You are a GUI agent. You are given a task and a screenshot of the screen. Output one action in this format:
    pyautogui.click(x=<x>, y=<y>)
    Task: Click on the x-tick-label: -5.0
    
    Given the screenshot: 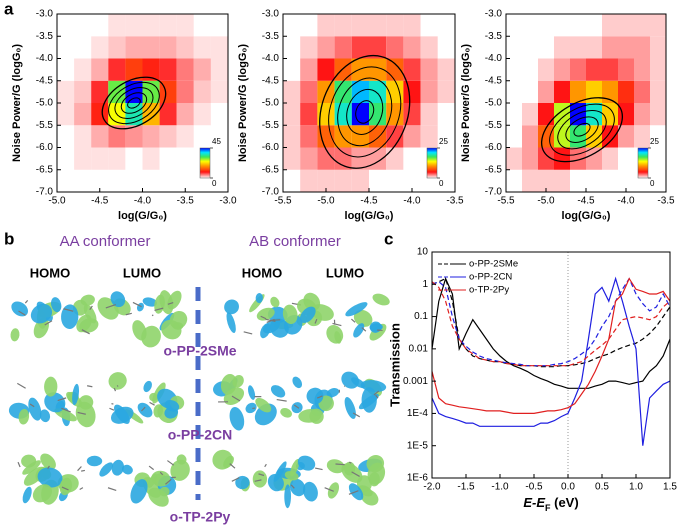 What is the action you would take?
    pyautogui.click(x=326, y=201)
    